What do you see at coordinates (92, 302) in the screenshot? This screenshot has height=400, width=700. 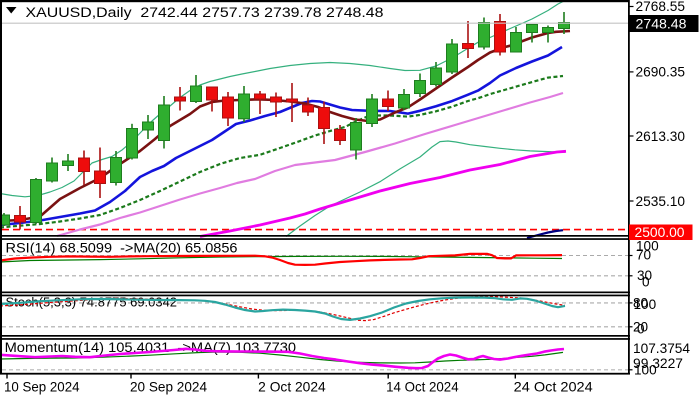 I see `svg-text: Stoch(5,3,3) 74.8775 69.0342` at bounding box center [92, 302].